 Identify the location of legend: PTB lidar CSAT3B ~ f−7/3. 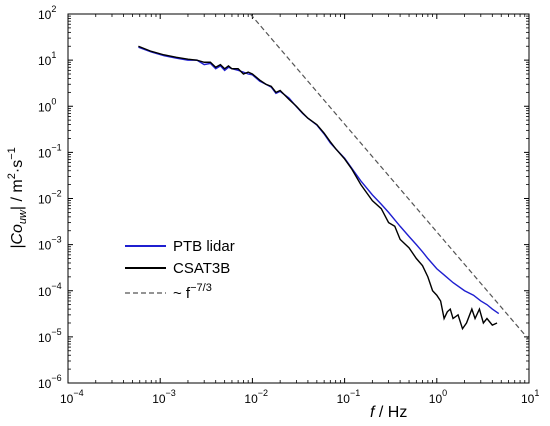
(180, 270).